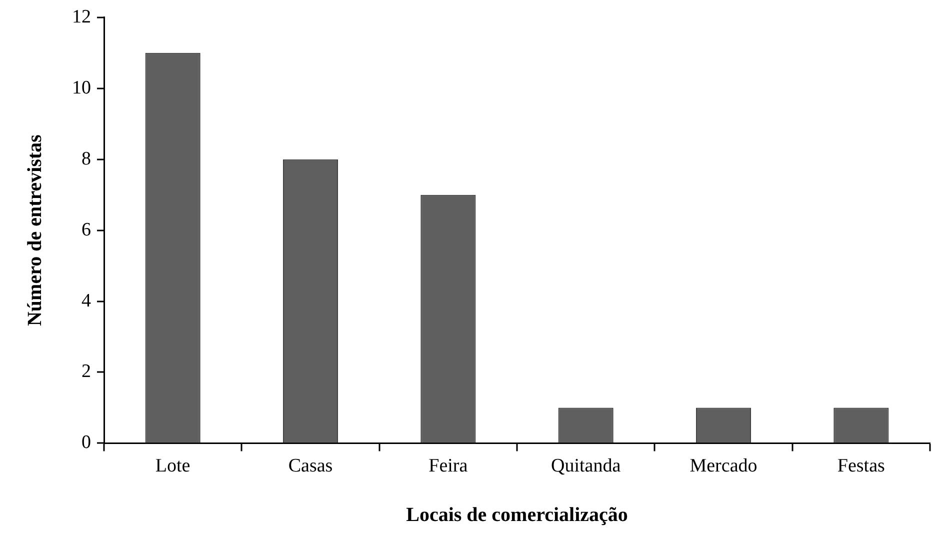  What do you see at coordinates (448, 466) in the screenshot?
I see `x-tick-label: Feira` at bounding box center [448, 466].